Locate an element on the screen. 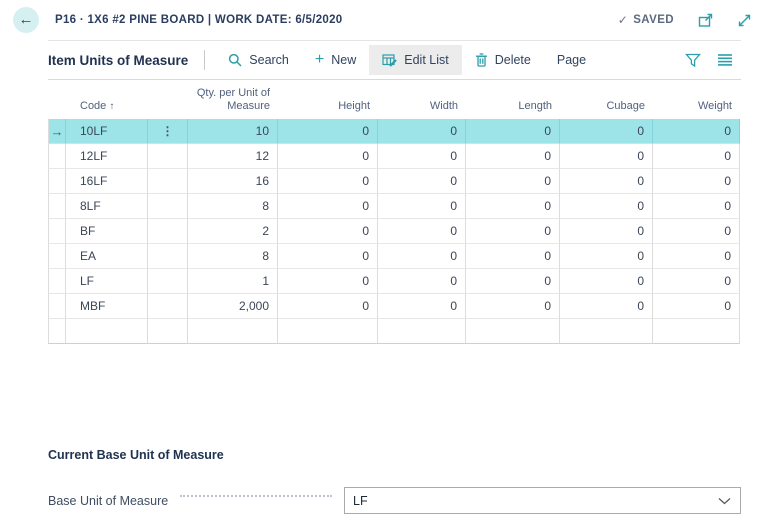 The height and width of the screenshot is (523, 768). cell-weight is located at coordinates (696, 331).